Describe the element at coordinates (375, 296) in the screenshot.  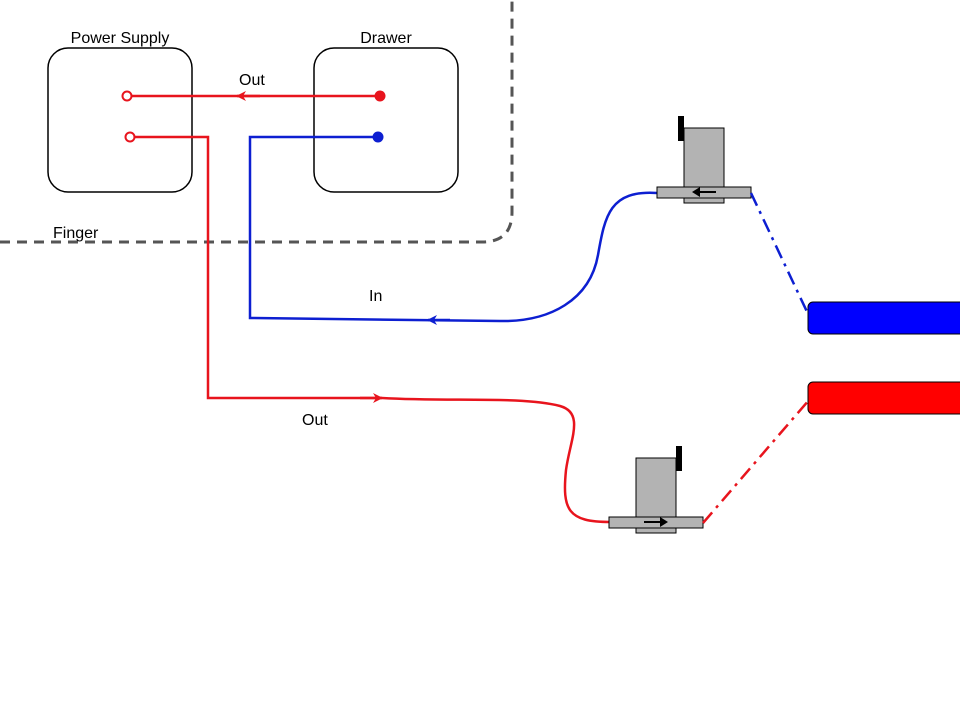
I see `in-label: In` at that location.